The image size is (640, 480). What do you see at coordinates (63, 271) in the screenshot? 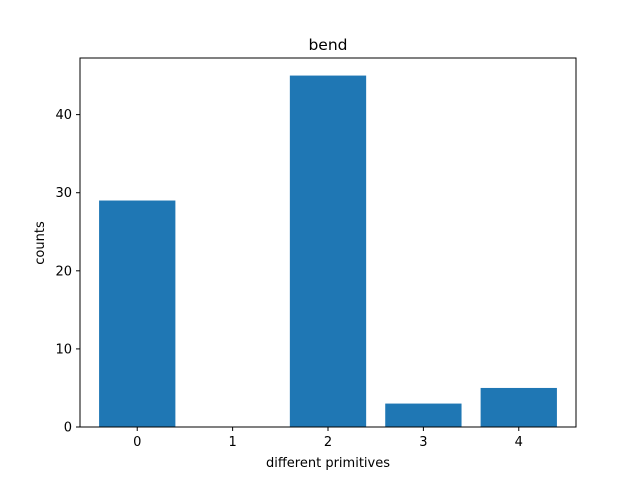
I see `y-tick-label: 20` at bounding box center [63, 271].